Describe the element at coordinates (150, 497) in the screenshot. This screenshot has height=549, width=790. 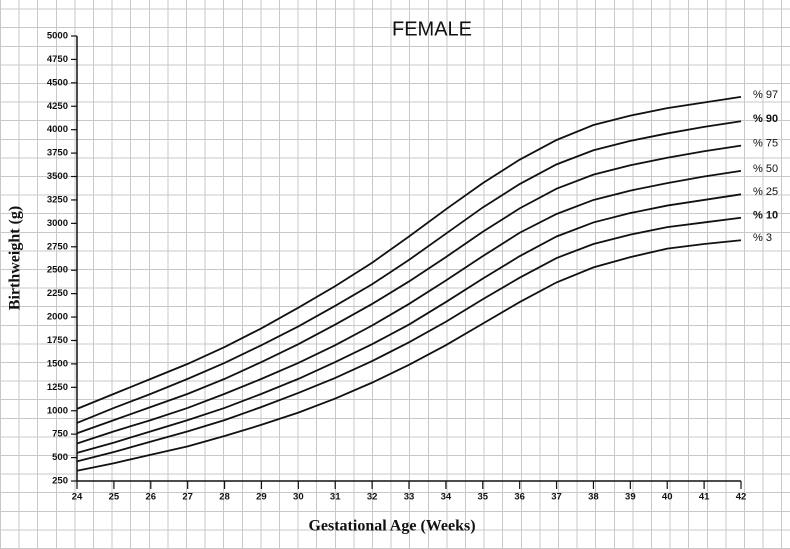
I see `x-tick-label: 26` at that location.